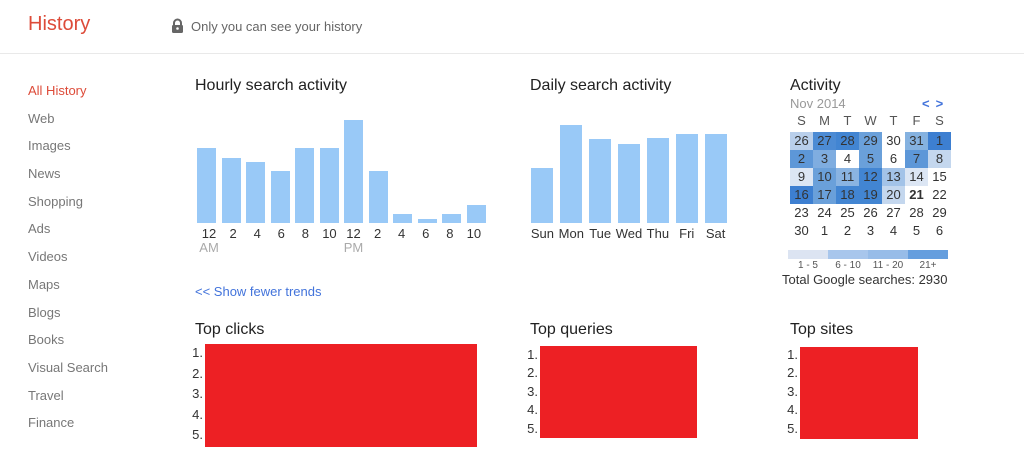  What do you see at coordinates (49, 146) in the screenshot?
I see `sidebar-item-images: Images` at bounding box center [49, 146].